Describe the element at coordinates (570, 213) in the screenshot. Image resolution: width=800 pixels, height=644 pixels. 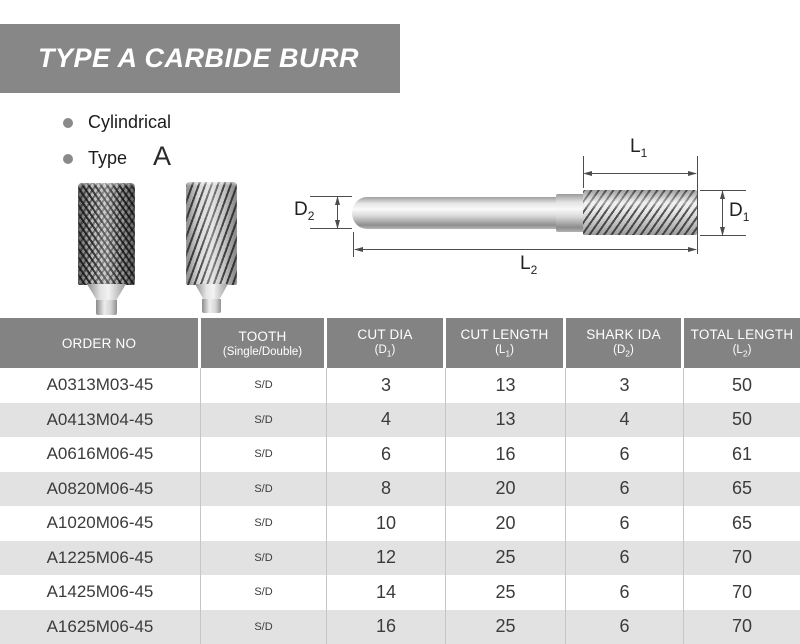
I see `diagram-collar` at that location.